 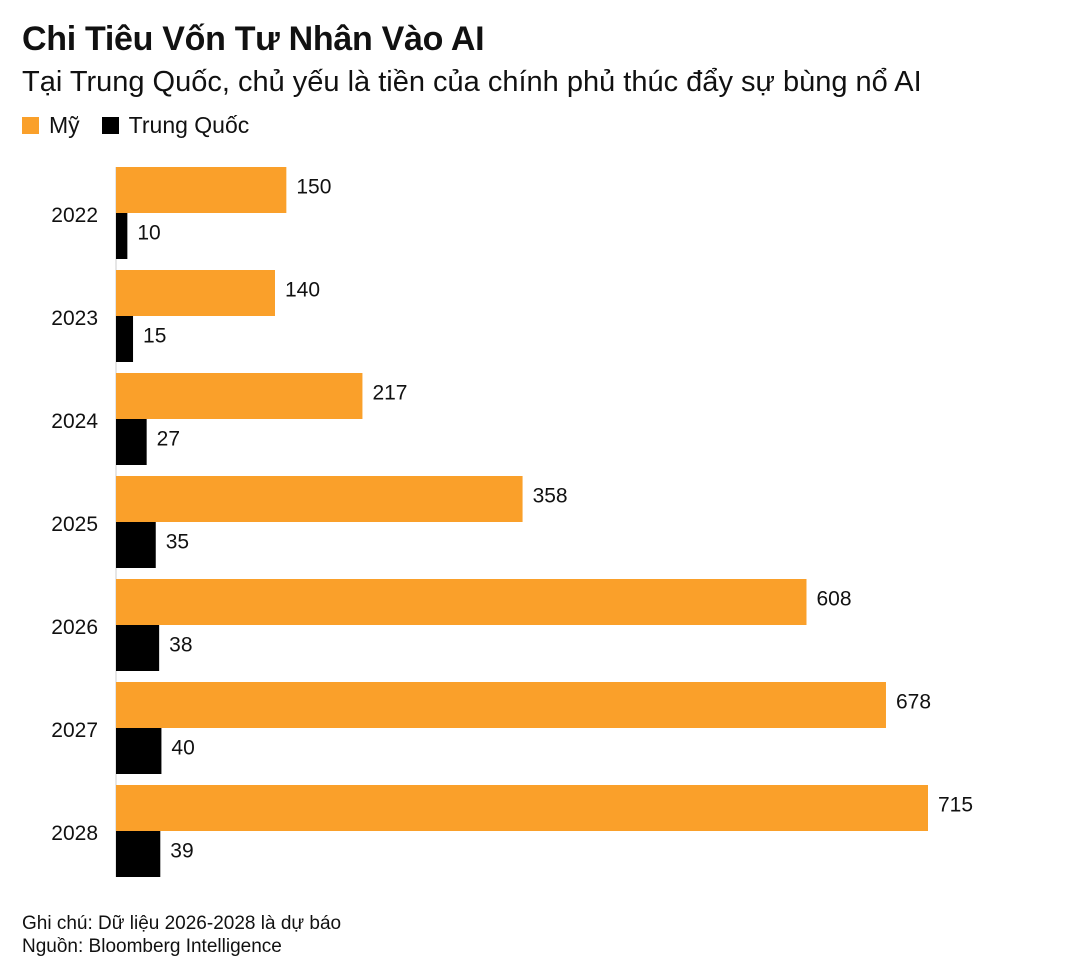 What do you see at coordinates (74, 318) in the screenshot?
I see `category-label: 2023` at bounding box center [74, 318].